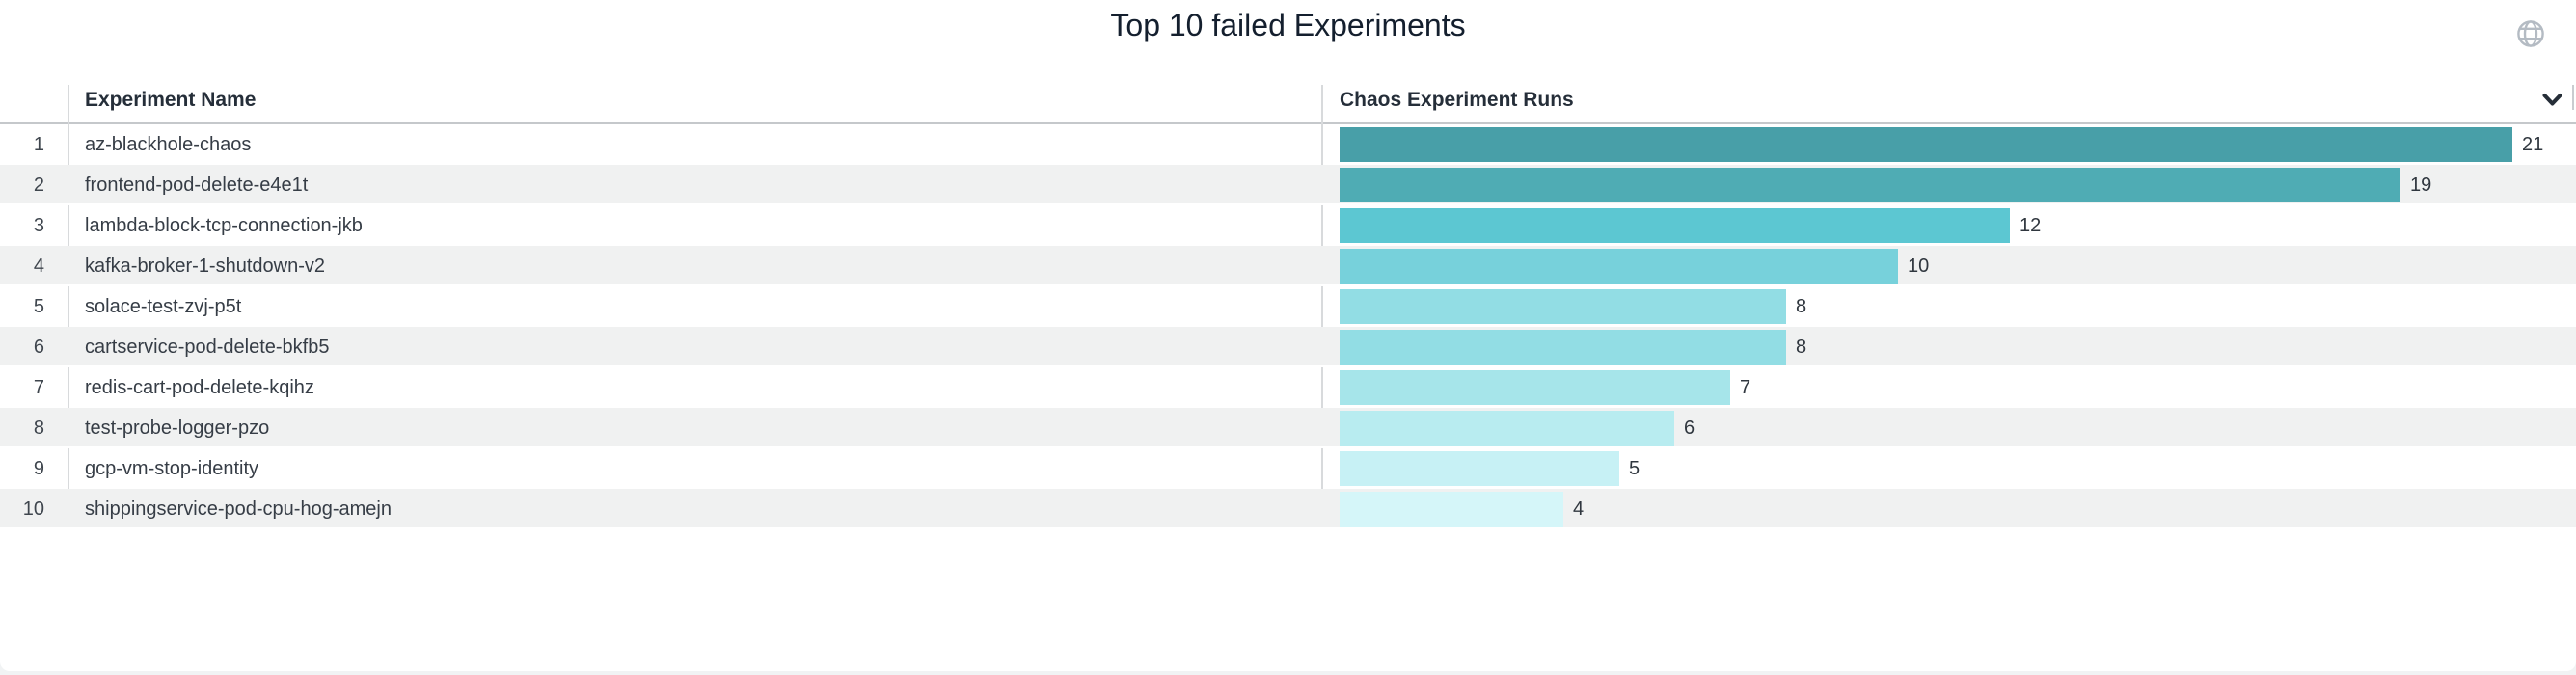  What do you see at coordinates (168, 144) in the screenshot?
I see `experiment-name: az-blackhole-chaos` at bounding box center [168, 144].